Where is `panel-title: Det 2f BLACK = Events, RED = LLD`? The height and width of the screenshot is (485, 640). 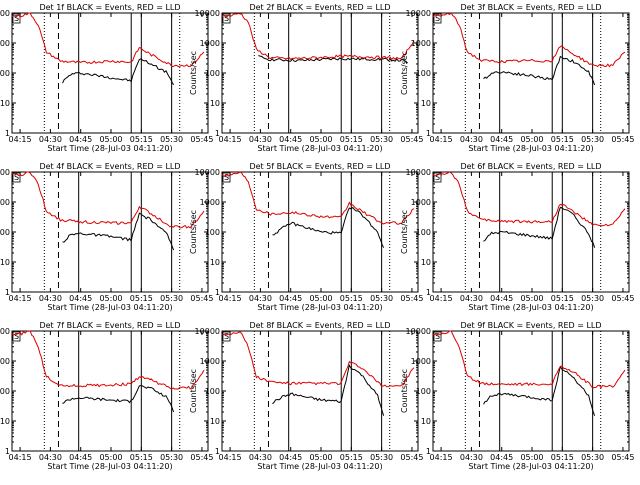 panel-title: Det 2f BLACK = Events, RED = LLD is located at coordinates (319, 7).